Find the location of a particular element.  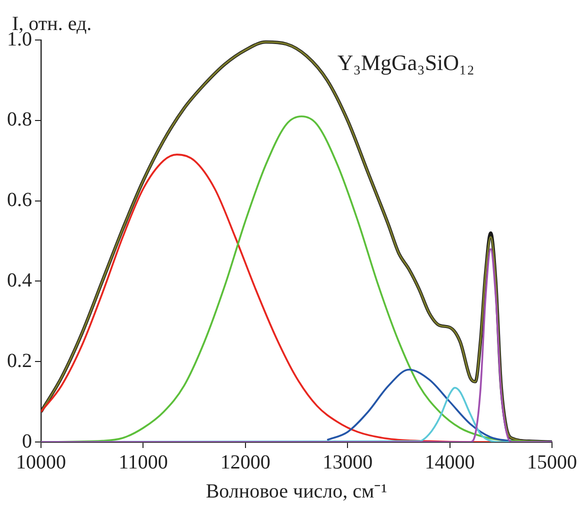

y-tick-label: 0.4 is located at coordinates (19, 280).